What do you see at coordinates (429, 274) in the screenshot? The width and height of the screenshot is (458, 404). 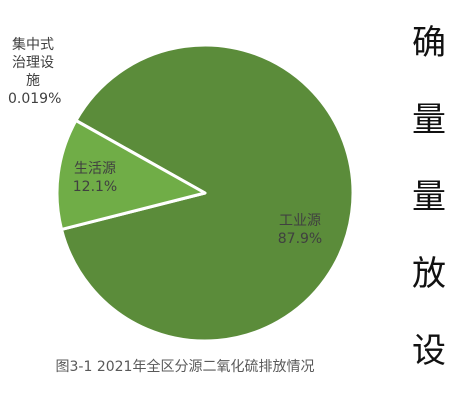 I see `side-char: 放` at bounding box center [429, 274].